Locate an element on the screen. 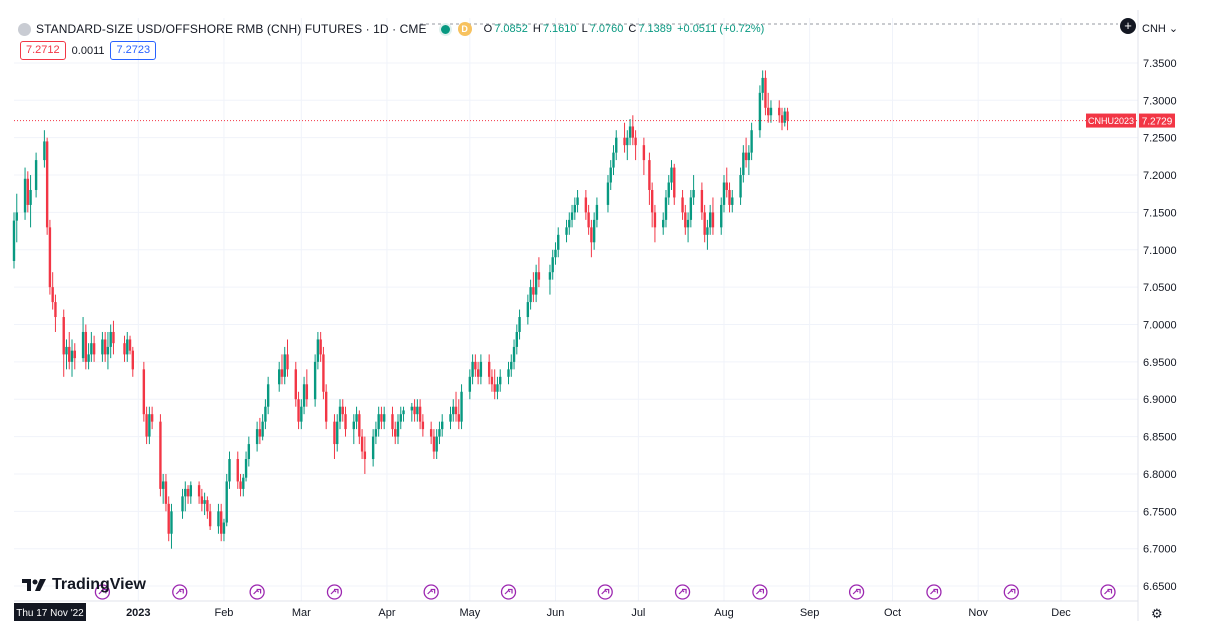  last-price-tag-bg is located at coordinates (1157, 120).